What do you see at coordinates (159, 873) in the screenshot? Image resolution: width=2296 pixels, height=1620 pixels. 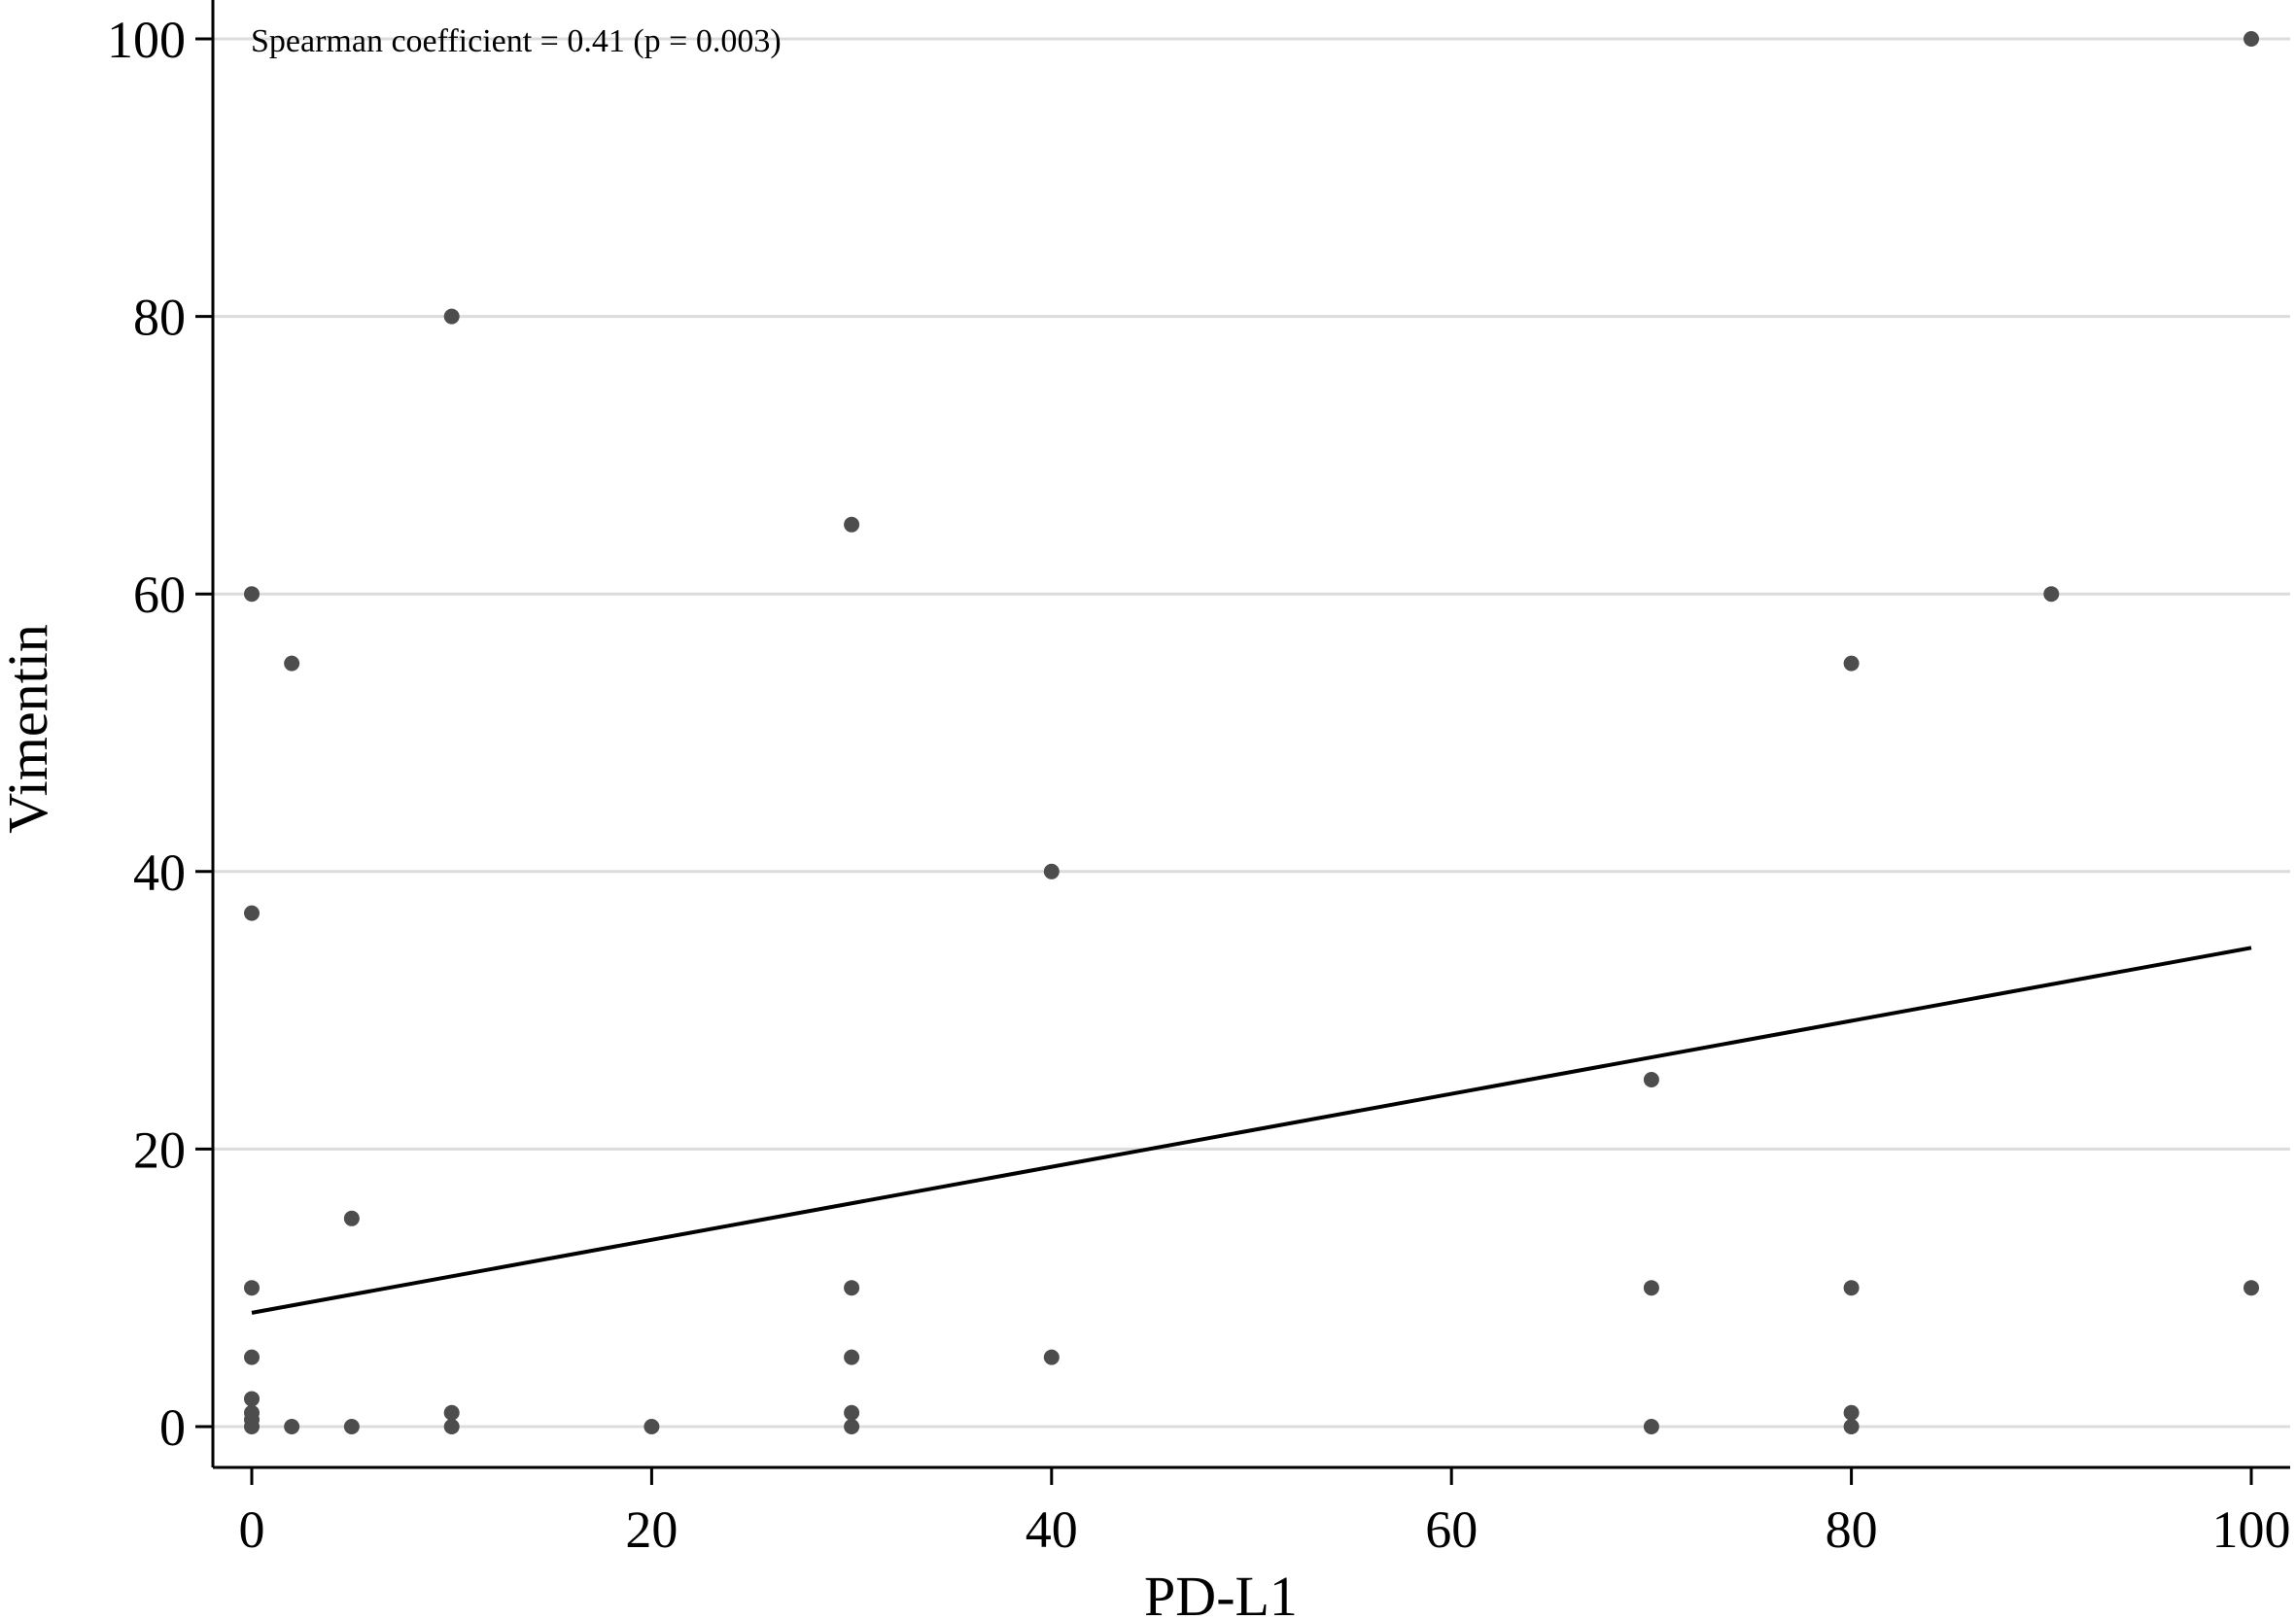 I see `y-tick-label-40: 40` at bounding box center [159, 873].